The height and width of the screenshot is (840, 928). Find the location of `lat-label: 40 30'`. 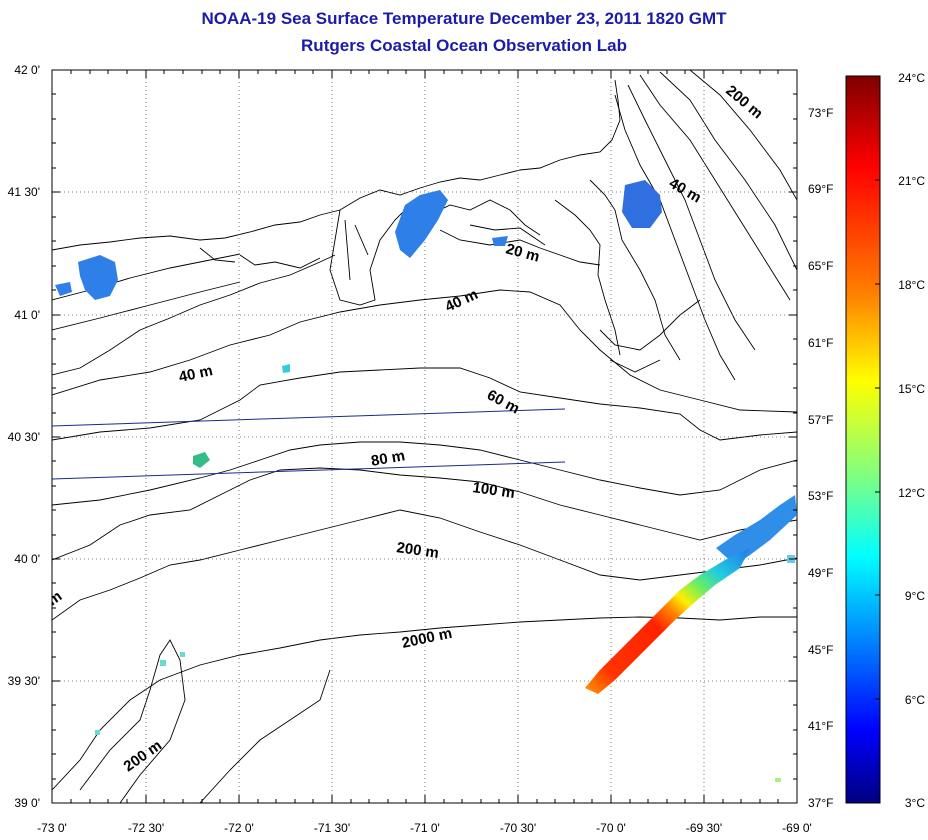

lat-label: 40 30' is located at coordinates (24, 437).